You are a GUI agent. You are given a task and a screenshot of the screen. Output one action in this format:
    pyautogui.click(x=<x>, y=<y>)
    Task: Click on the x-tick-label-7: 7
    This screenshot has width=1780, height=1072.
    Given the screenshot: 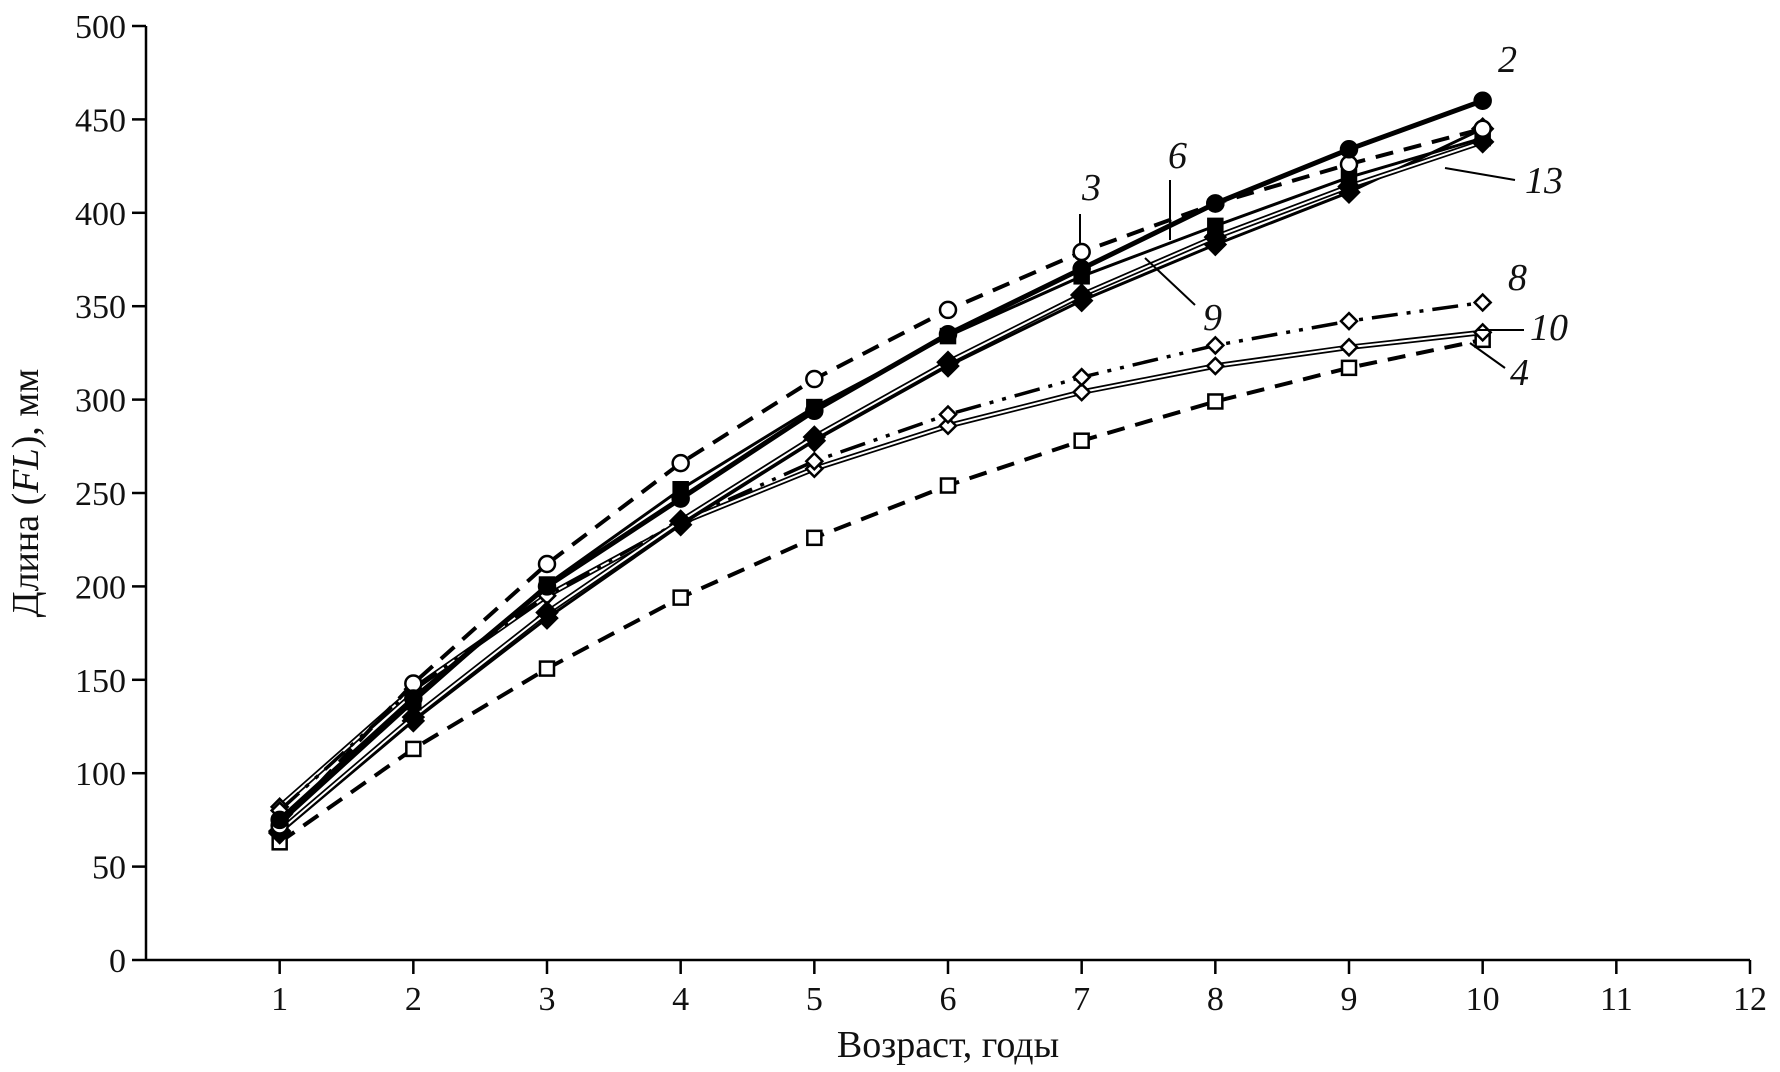 What is the action you would take?
    pyautogui.click(x=1081, y=999)
    